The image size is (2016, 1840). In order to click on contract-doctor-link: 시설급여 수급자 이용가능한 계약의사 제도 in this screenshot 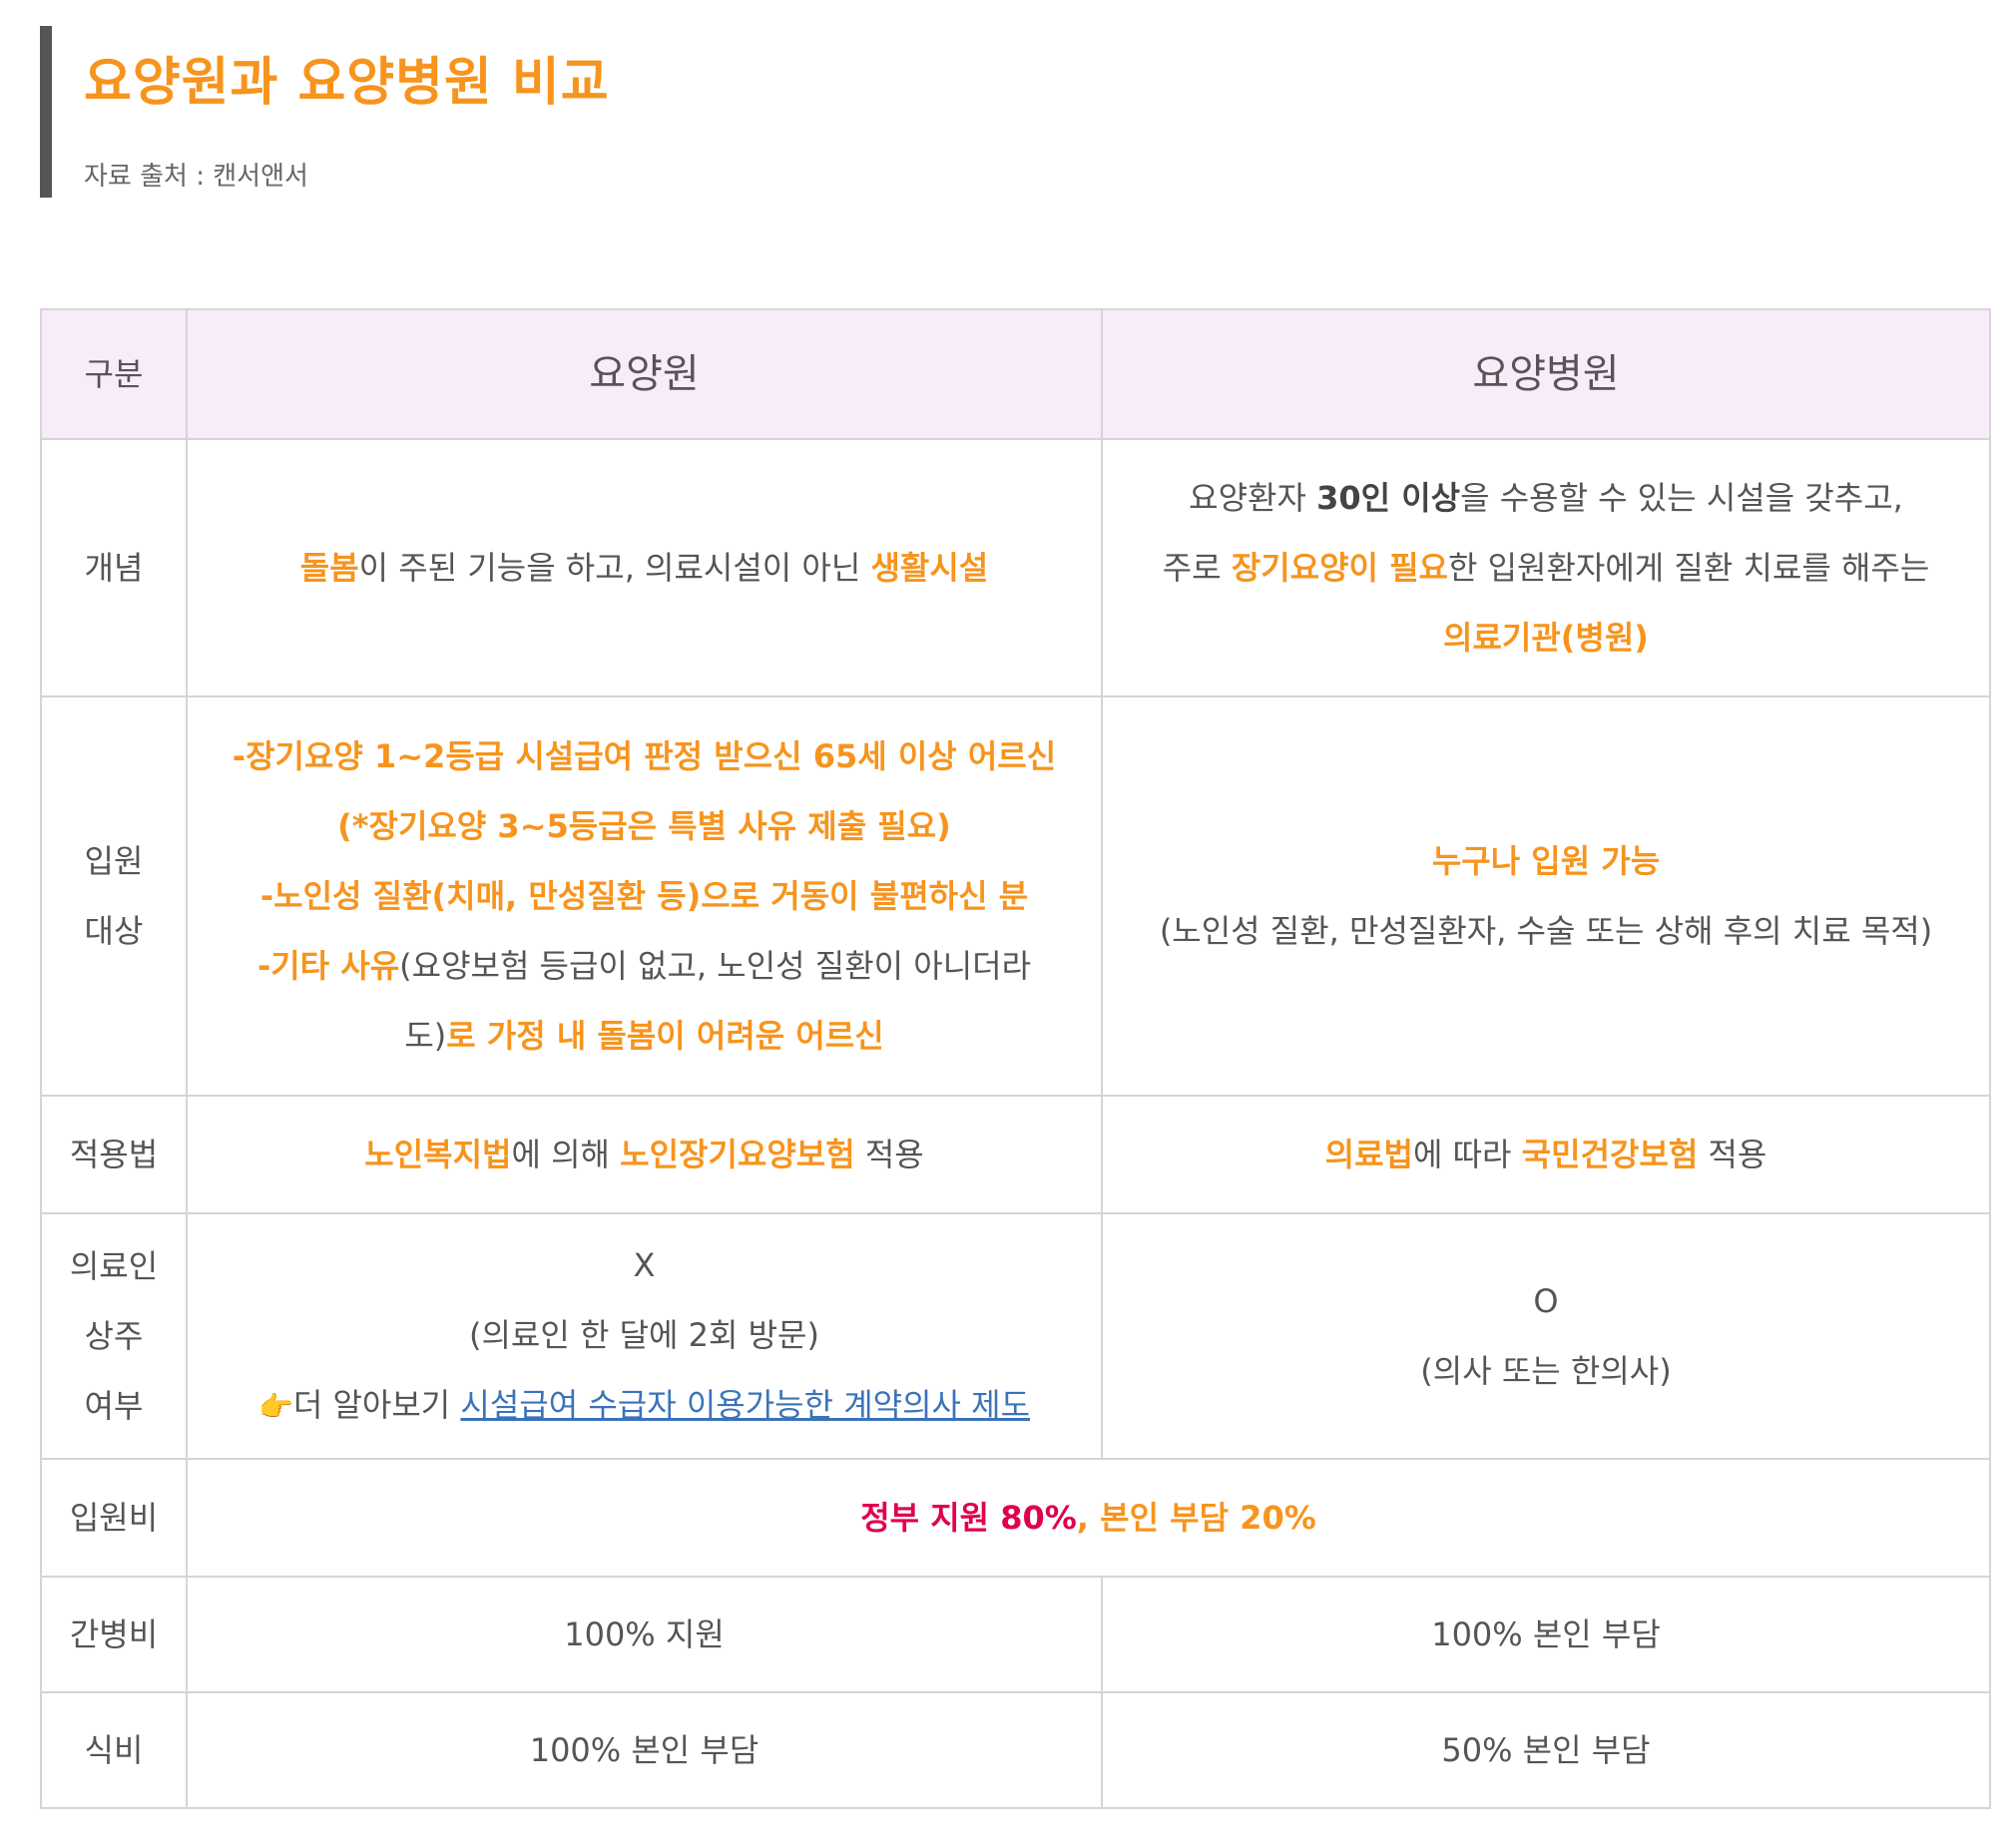, I will do `click(745, 1405)`.